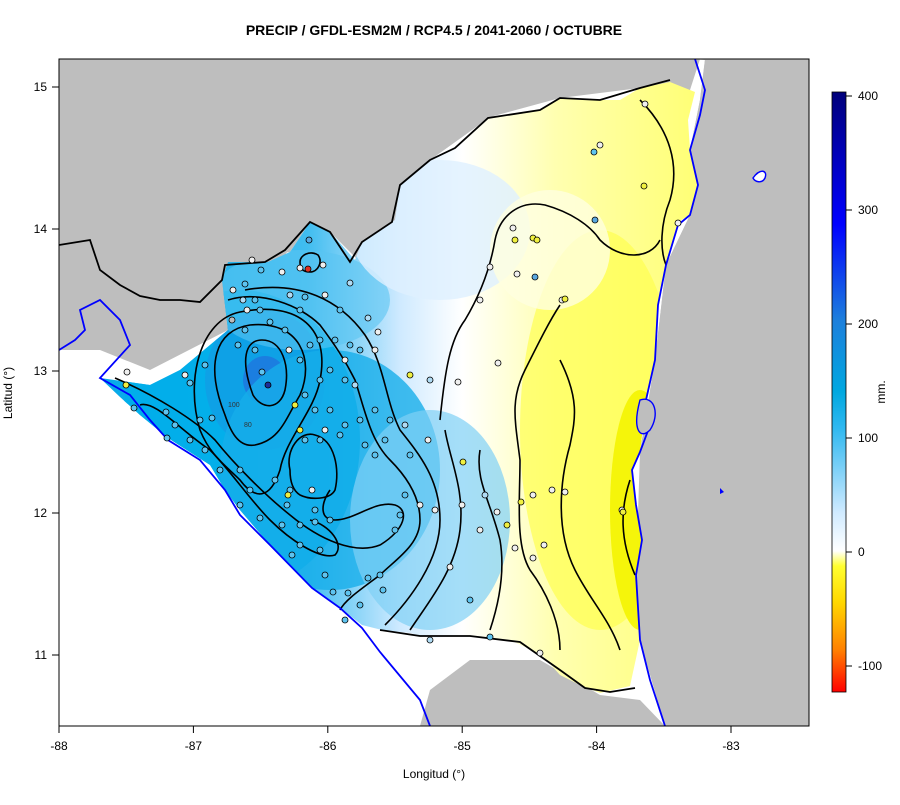 Image resolution: width=900 pixels, height=805 pixels. I want to click on colorbar-tick-label: 400, so click(868, 96).